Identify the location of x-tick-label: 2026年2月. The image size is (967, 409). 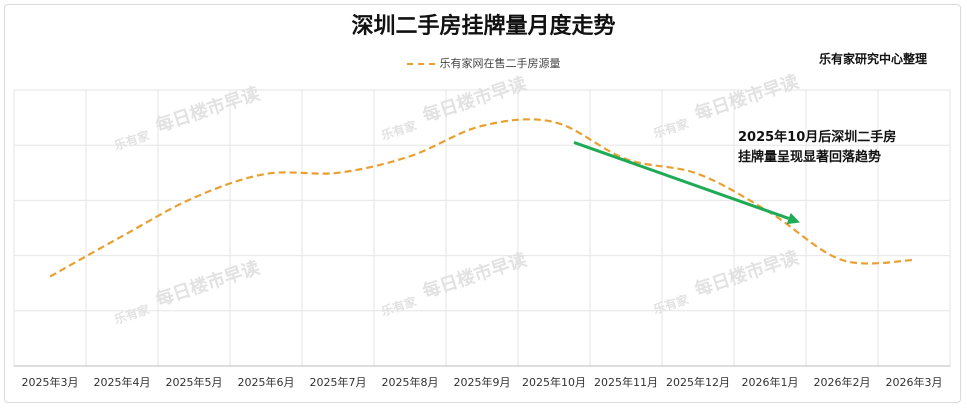
(842, 382).